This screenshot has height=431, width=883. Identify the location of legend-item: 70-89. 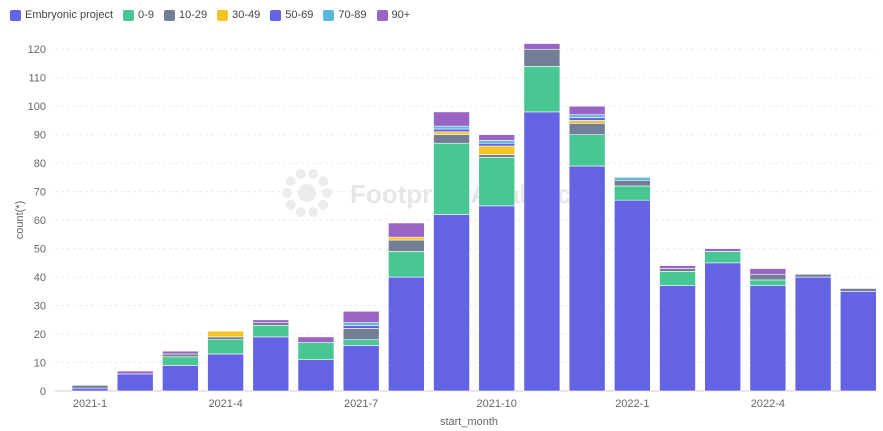
(345, 15).